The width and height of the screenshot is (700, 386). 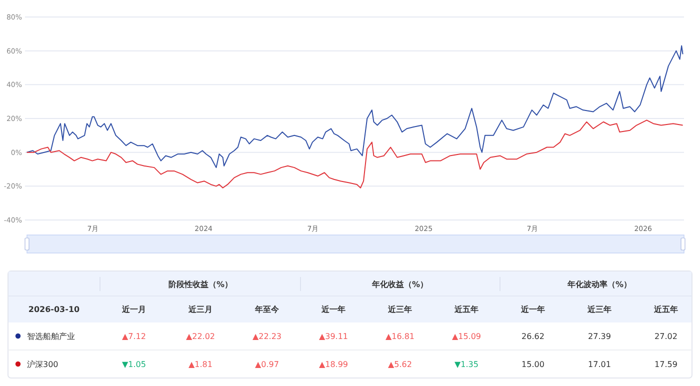 What do you see at coordinates (200, 364) in the screenshot?
I see `cell: ▲1.81` at bounding box center [200, 364].